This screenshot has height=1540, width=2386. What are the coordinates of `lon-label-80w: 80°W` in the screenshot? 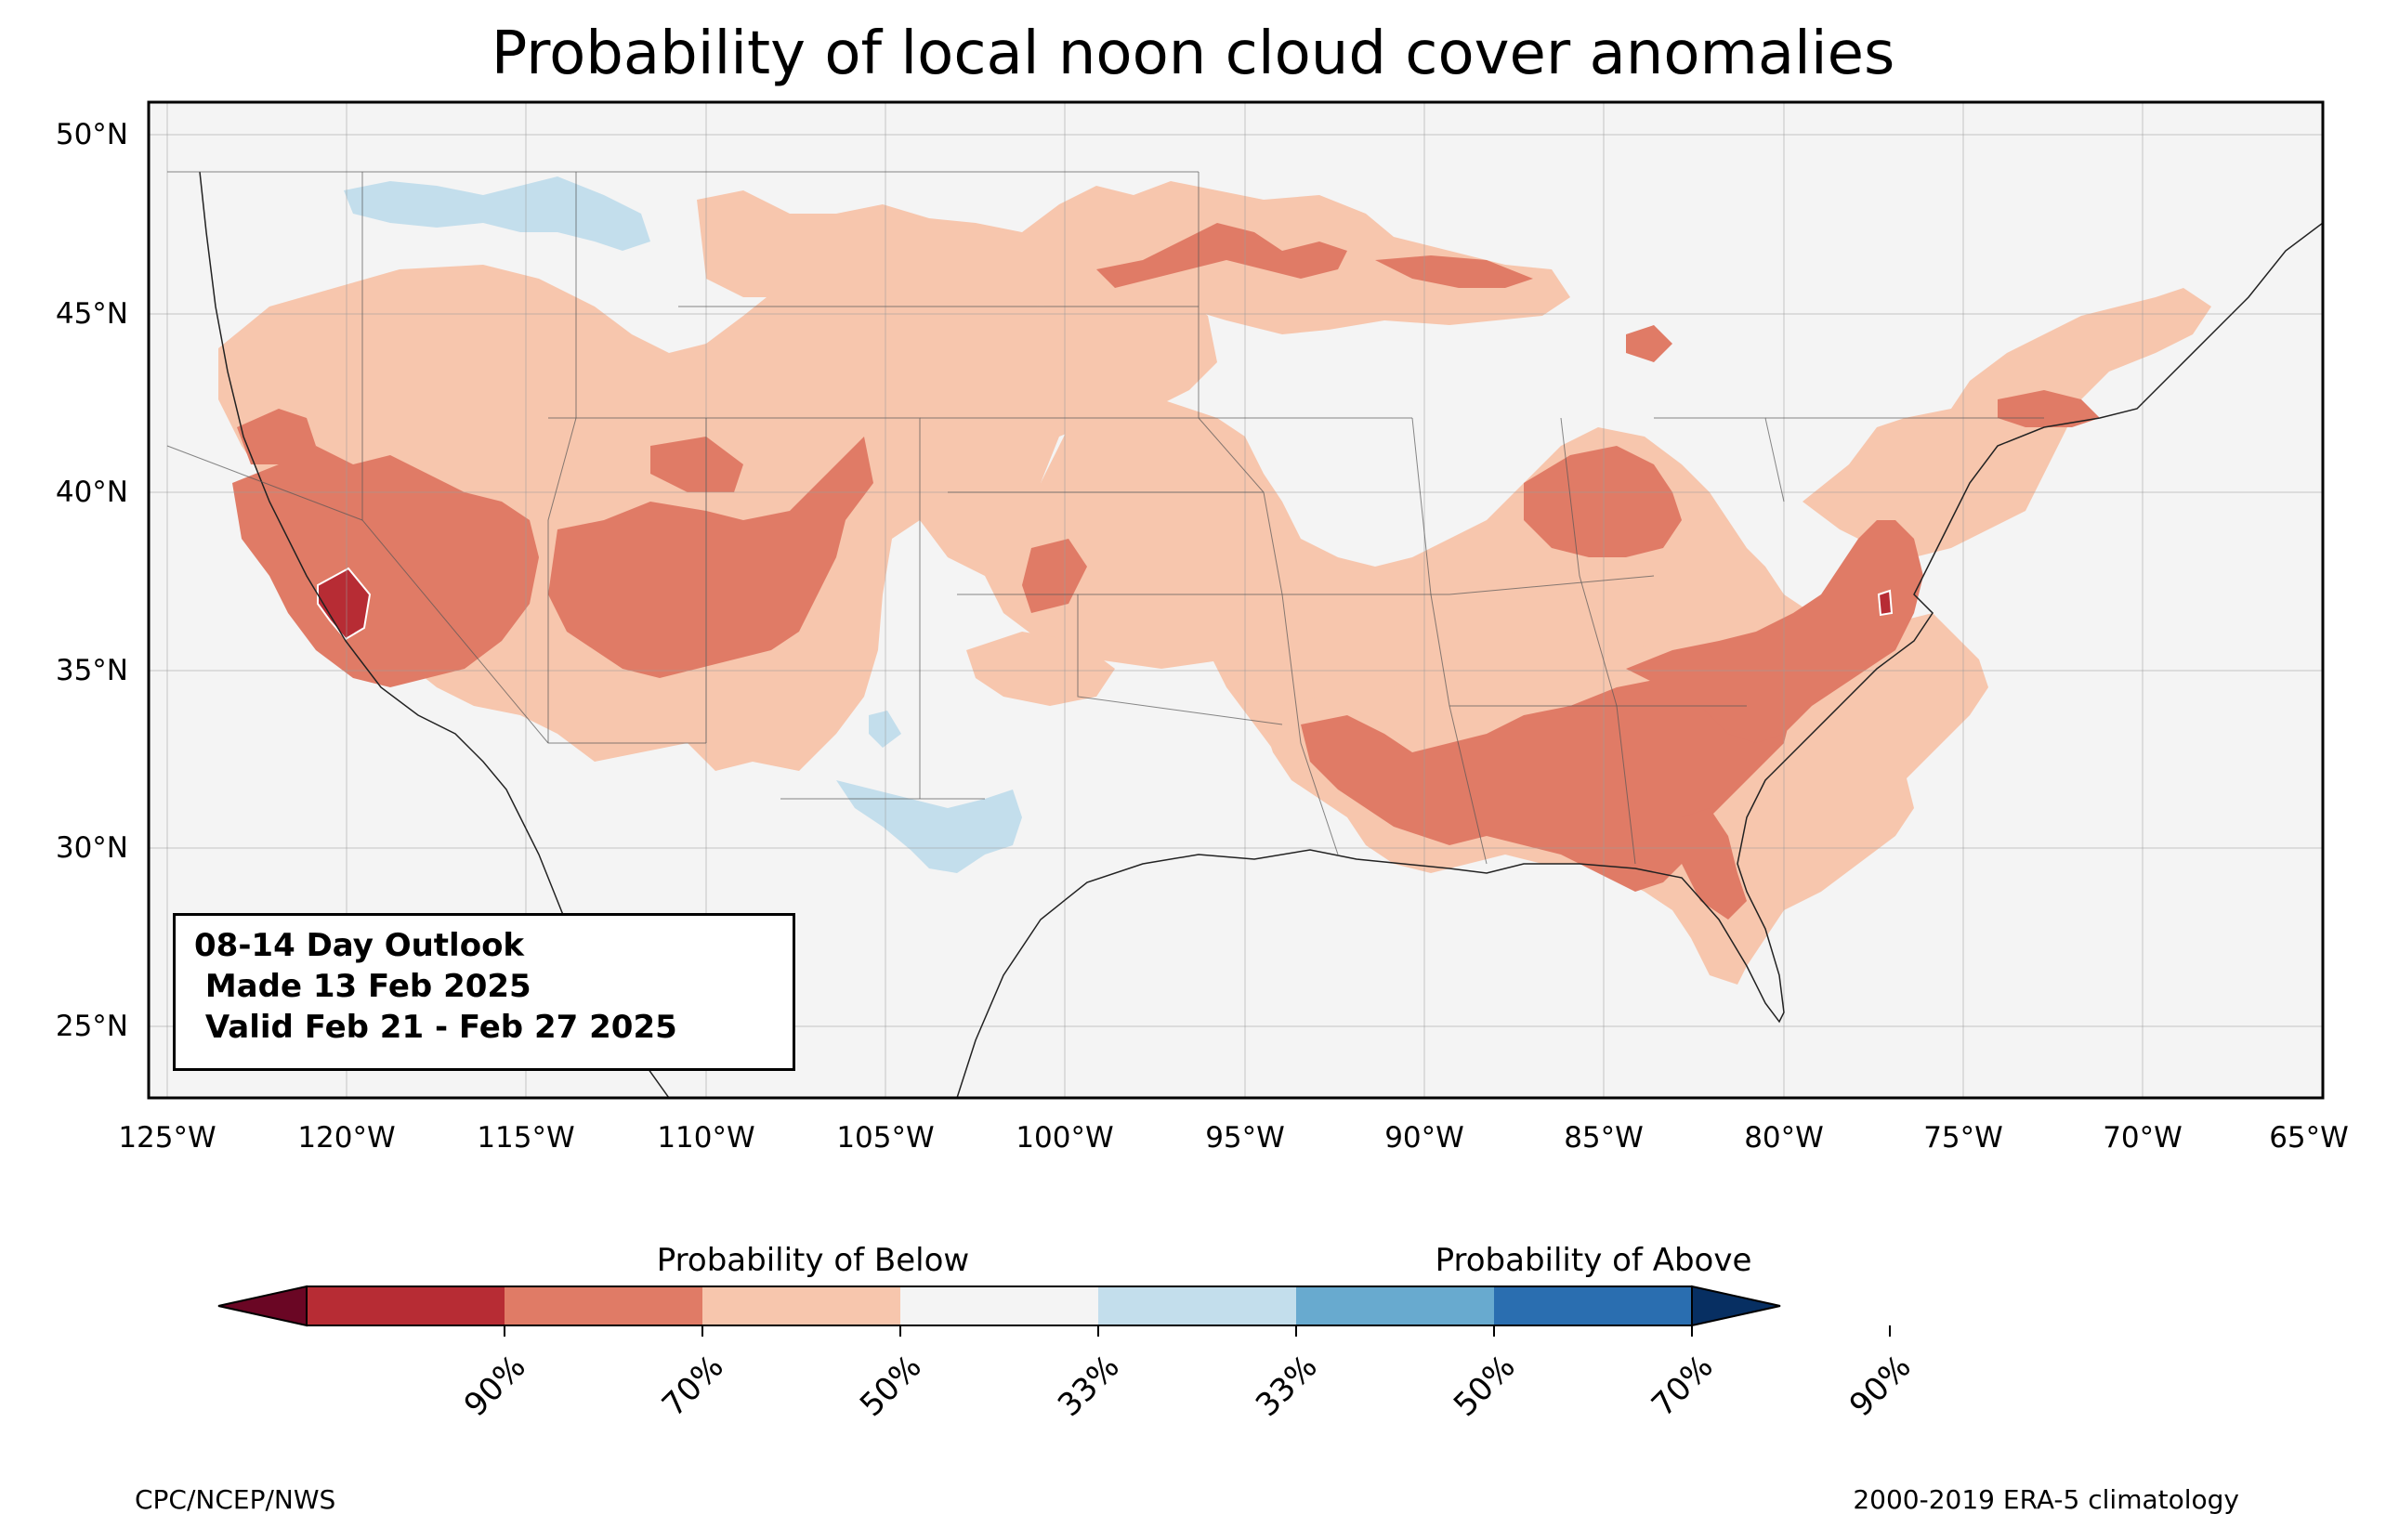 It's located at (1784, 1138).